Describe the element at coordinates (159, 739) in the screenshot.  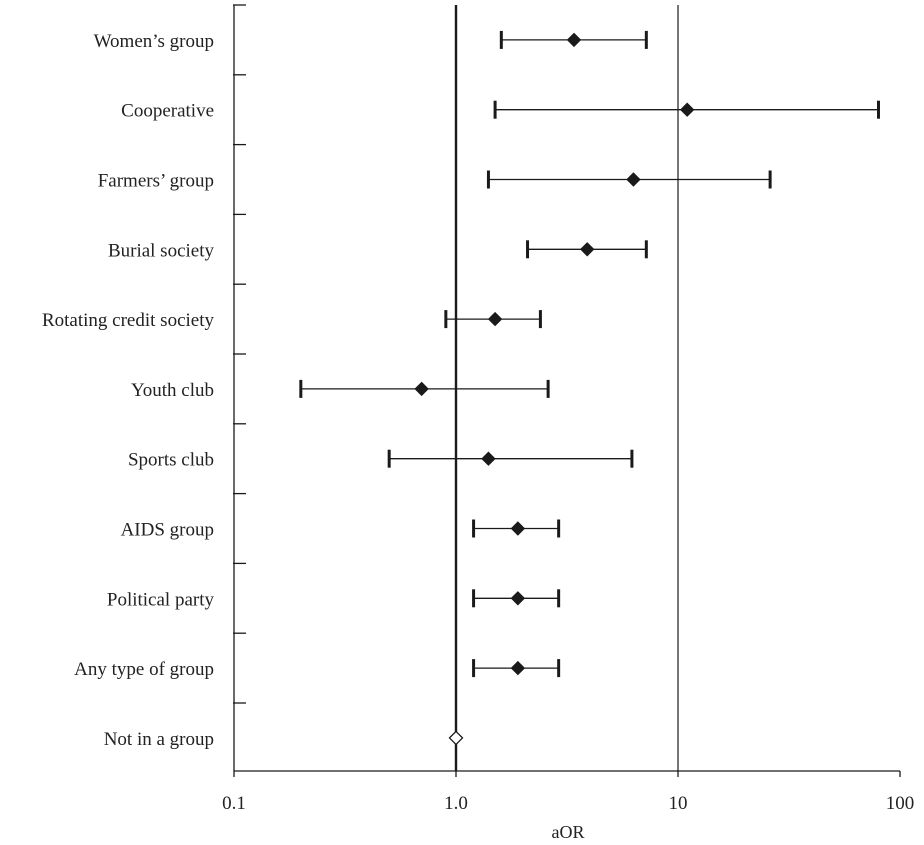
I see `category-label: Not in a group` at that location.